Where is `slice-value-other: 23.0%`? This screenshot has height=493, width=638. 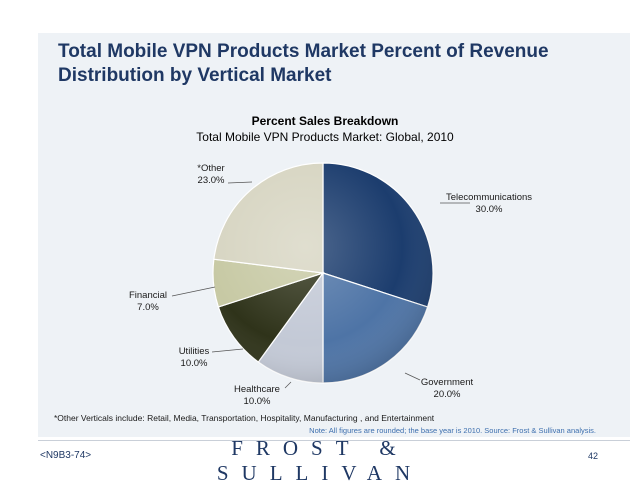 slice-value-other: 23.0% is located at coordinates (211, 180).